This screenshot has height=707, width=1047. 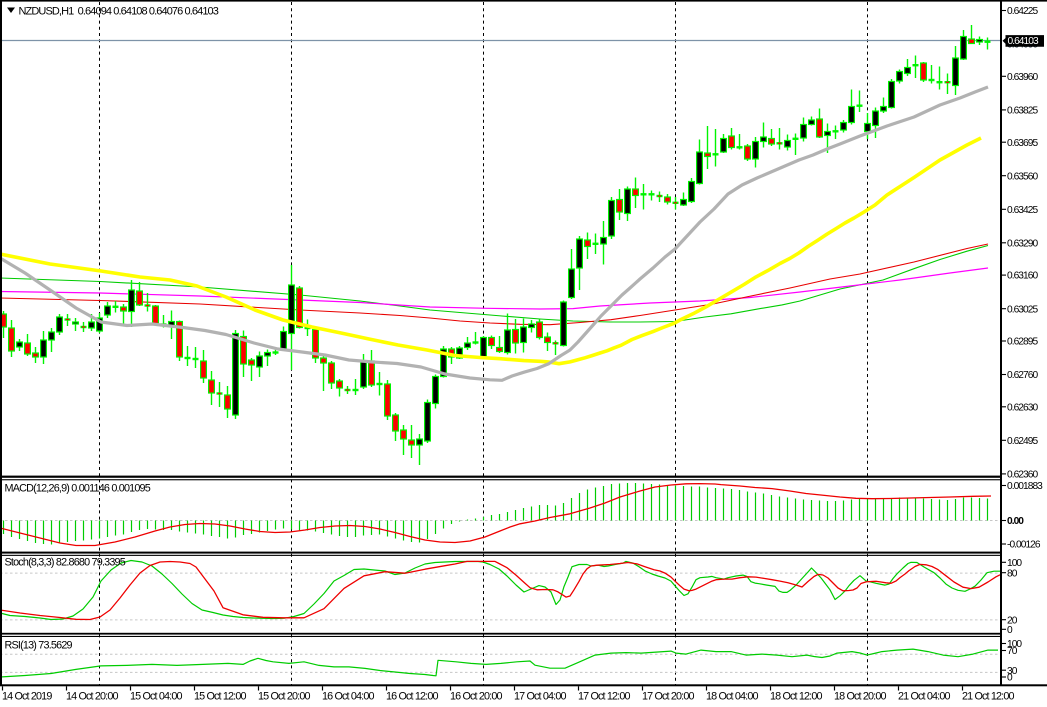 I want to click on svg-text: 16 Oct 04:00, so click(x=348, y=697).